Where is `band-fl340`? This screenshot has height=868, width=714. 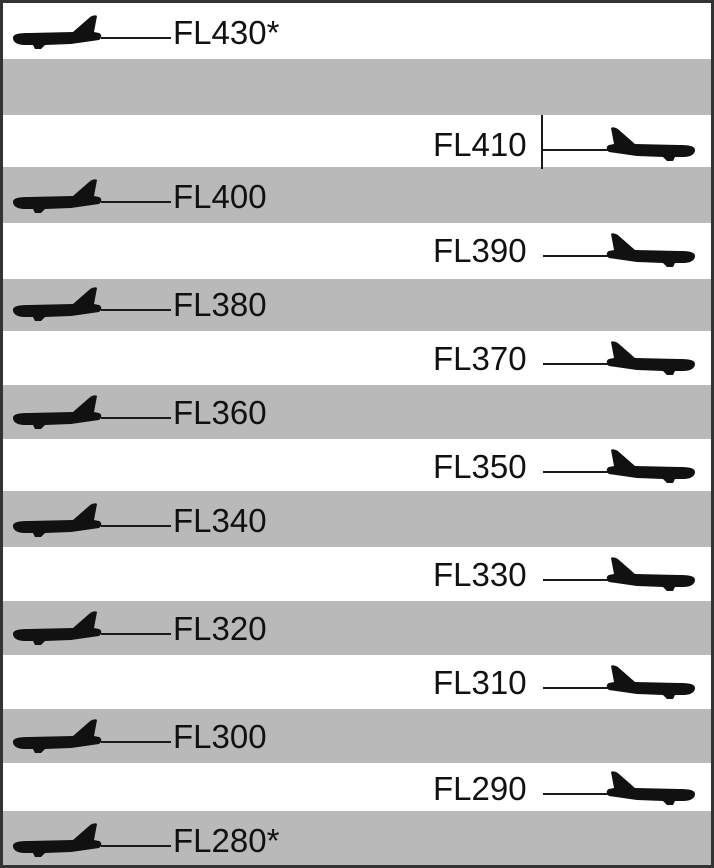 band-fl340 is located at coordinates (357, 519).